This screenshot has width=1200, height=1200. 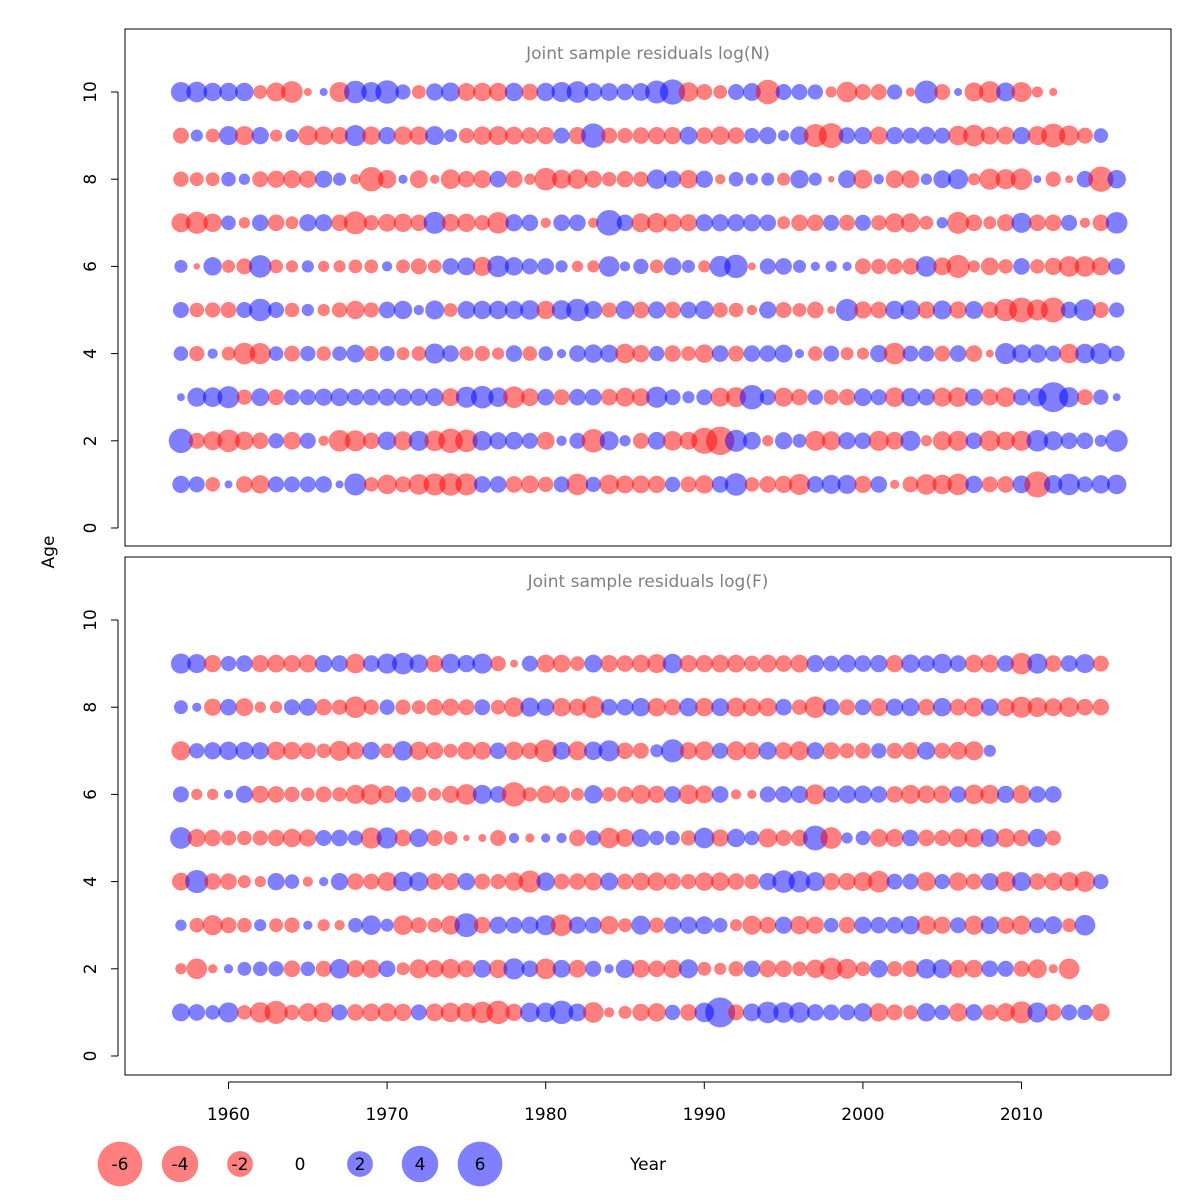 What do you see at coordinates (91, 440) in the screenshot?
I see `y-tick-label: 2` at bounding box center [91, 440].